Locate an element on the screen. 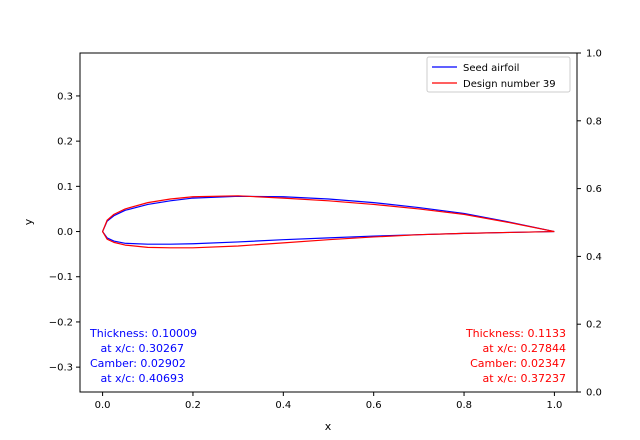 Image resolution: width=640 pixels, height=440 pixels. y2-tick-label: 0.4 is located at coordinates (594, 257).